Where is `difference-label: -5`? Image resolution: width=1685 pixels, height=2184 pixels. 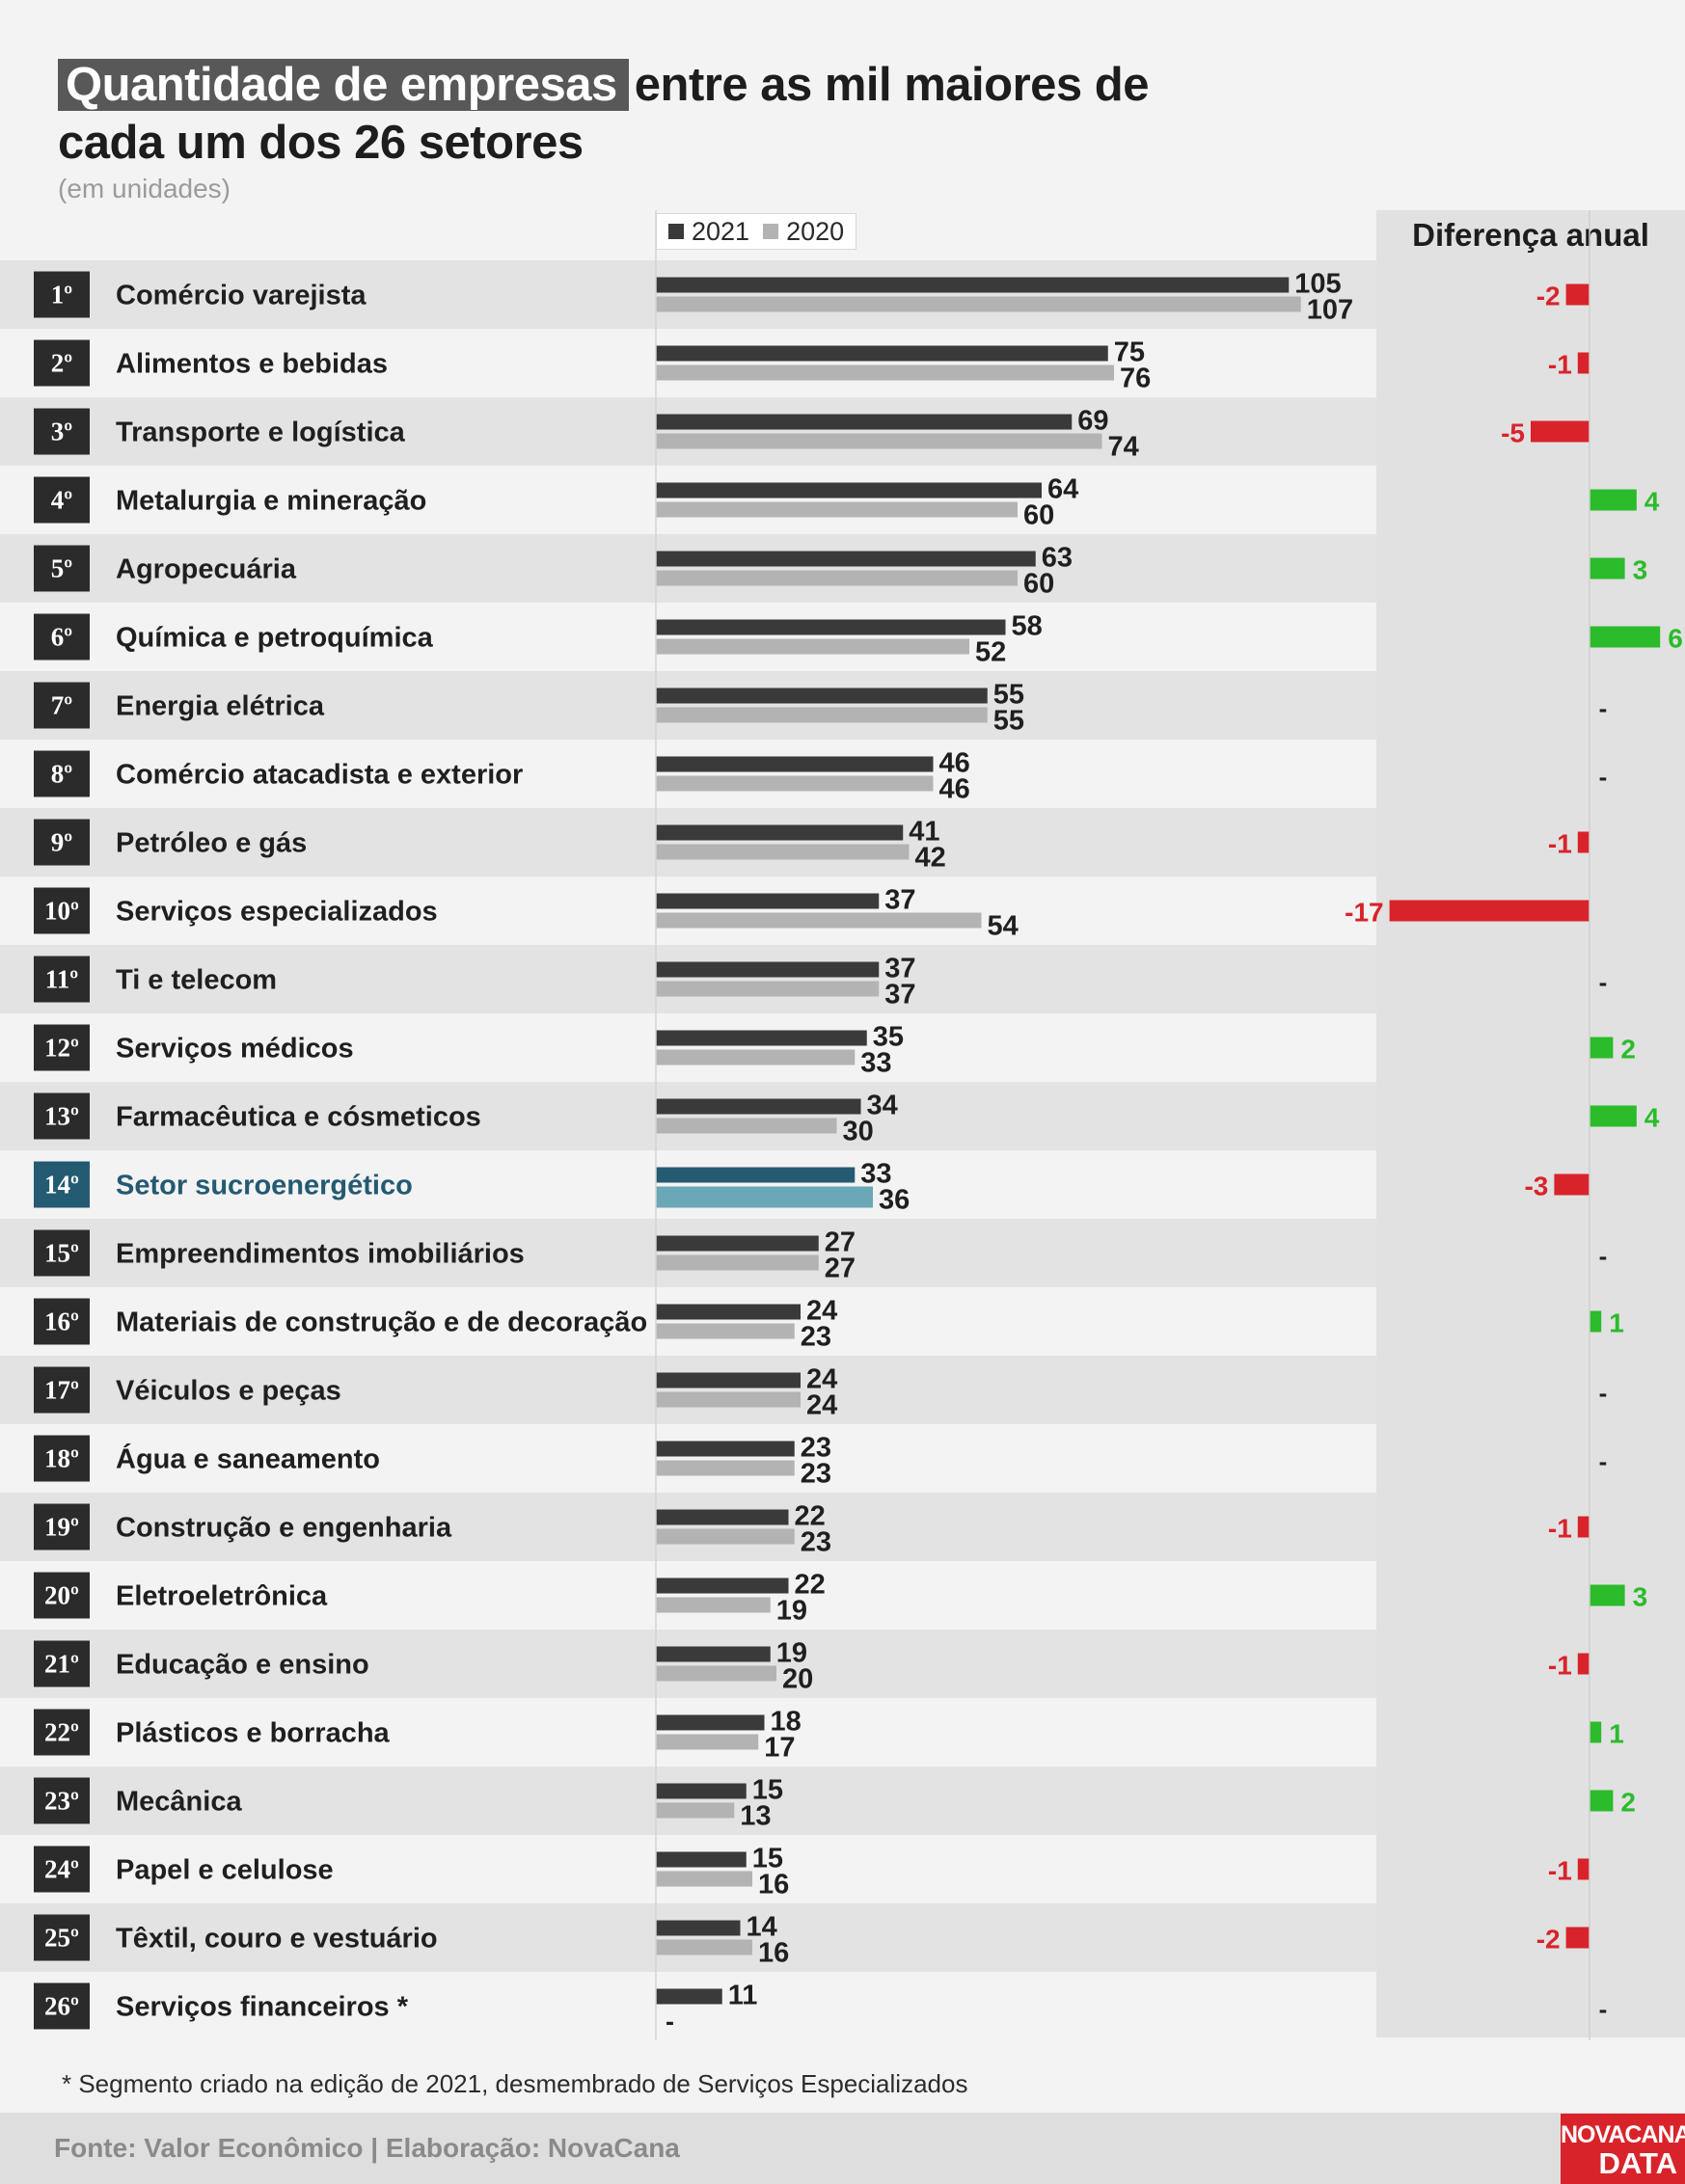 difference-label: -5 is located at coordinates (1513, 433).